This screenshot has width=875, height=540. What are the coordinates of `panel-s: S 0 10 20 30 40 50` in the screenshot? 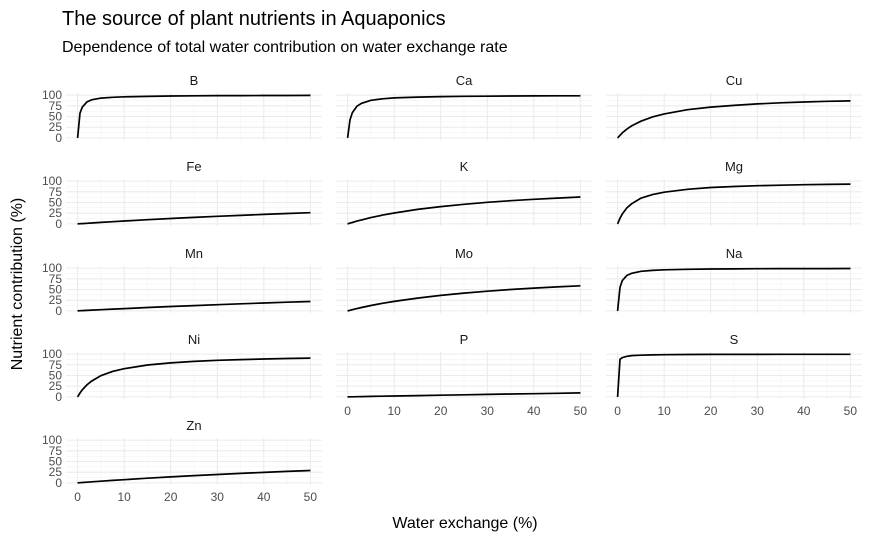 It's located at (734, 375).